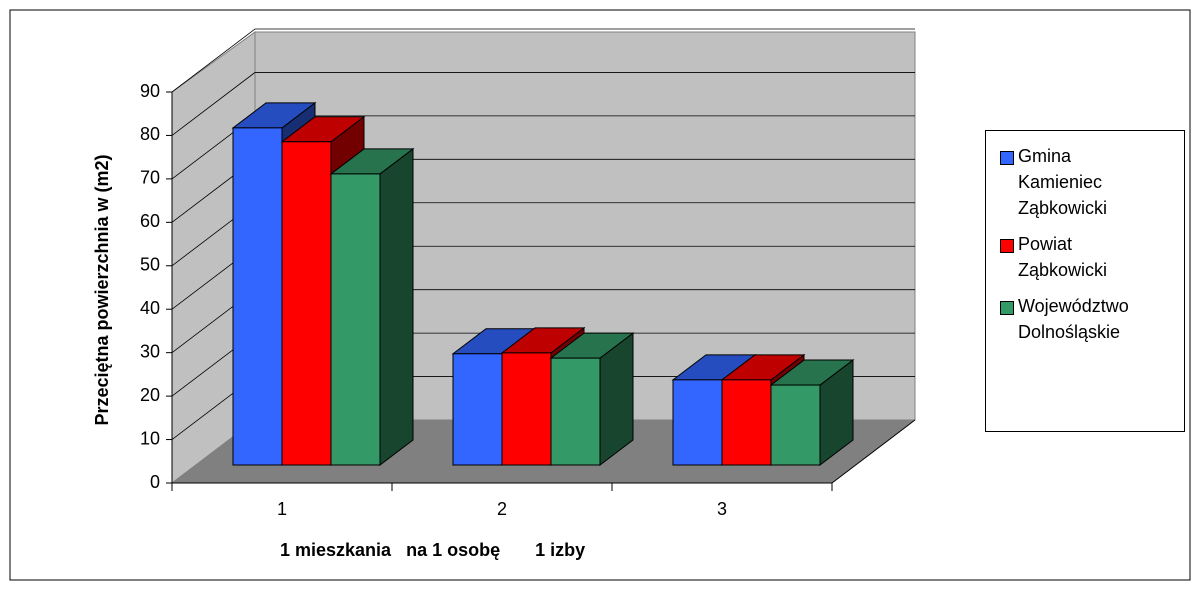  I want to click on bar-side, so click(396, 307).